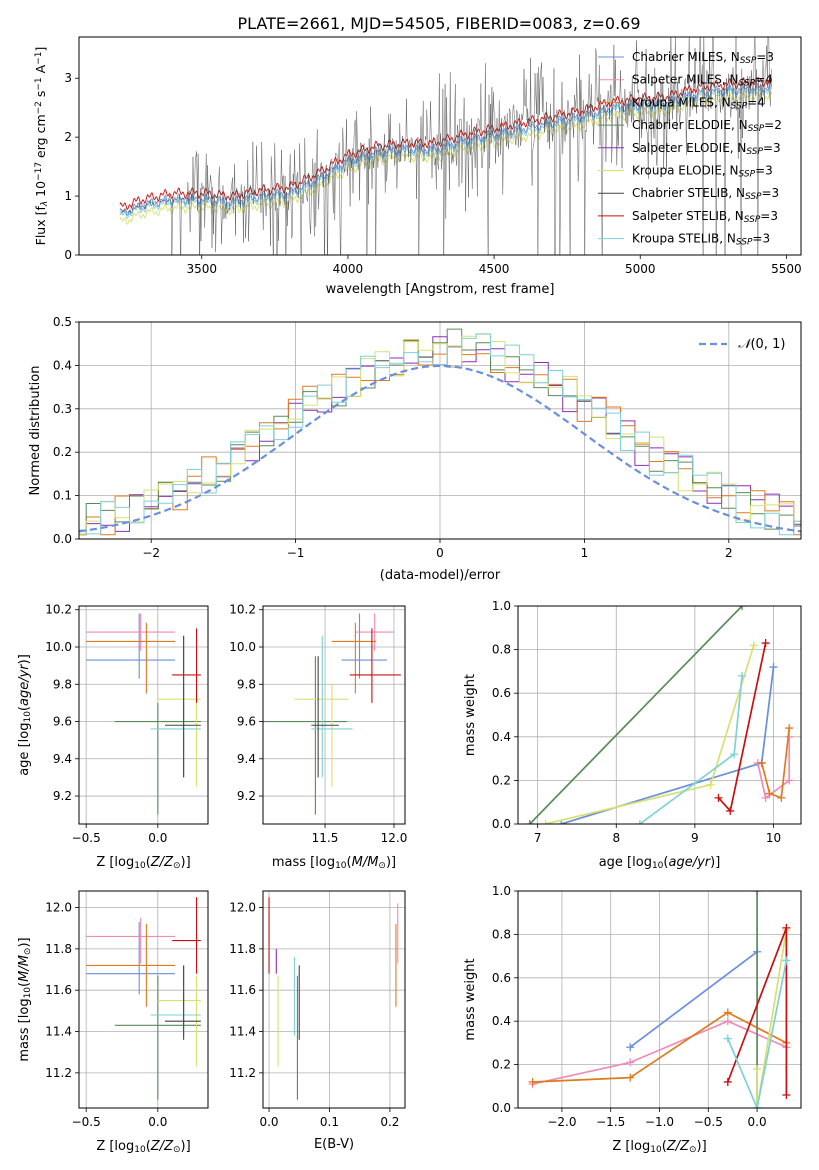 This screenshot has width=819, height=1170. Describe the element at coordinates (616, 838) in the screenshot. I see `x-tick-label: 8` at that location.